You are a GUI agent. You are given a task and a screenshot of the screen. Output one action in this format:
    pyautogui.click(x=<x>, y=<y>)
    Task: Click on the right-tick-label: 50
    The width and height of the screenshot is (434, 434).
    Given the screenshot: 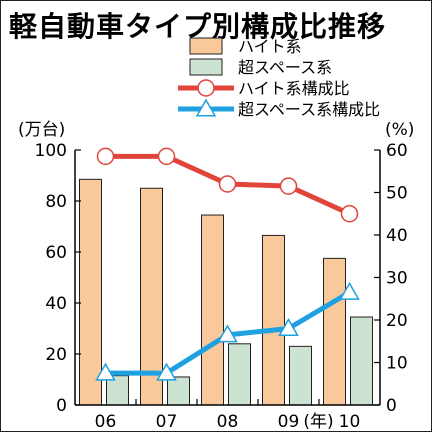 What is the action you would take?
    pyautogui.click(x=397, y=194)
    